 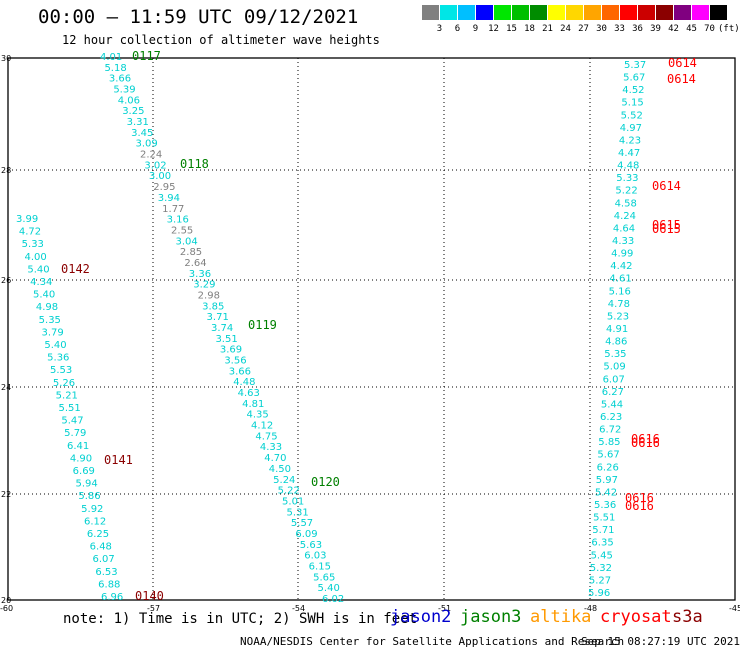 What do you see at coordinates (235, 361) in the screenshot?
I see `obs-value: 3.56` at bounding box center [235, 361].